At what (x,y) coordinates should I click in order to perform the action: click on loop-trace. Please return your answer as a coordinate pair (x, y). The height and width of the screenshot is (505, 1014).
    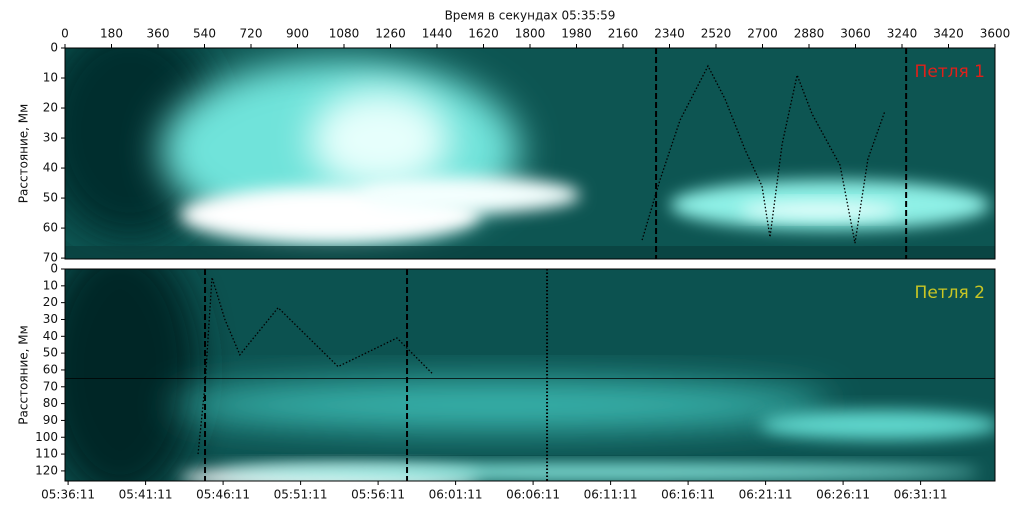
    Looking at the image, I should click on (315, 366).